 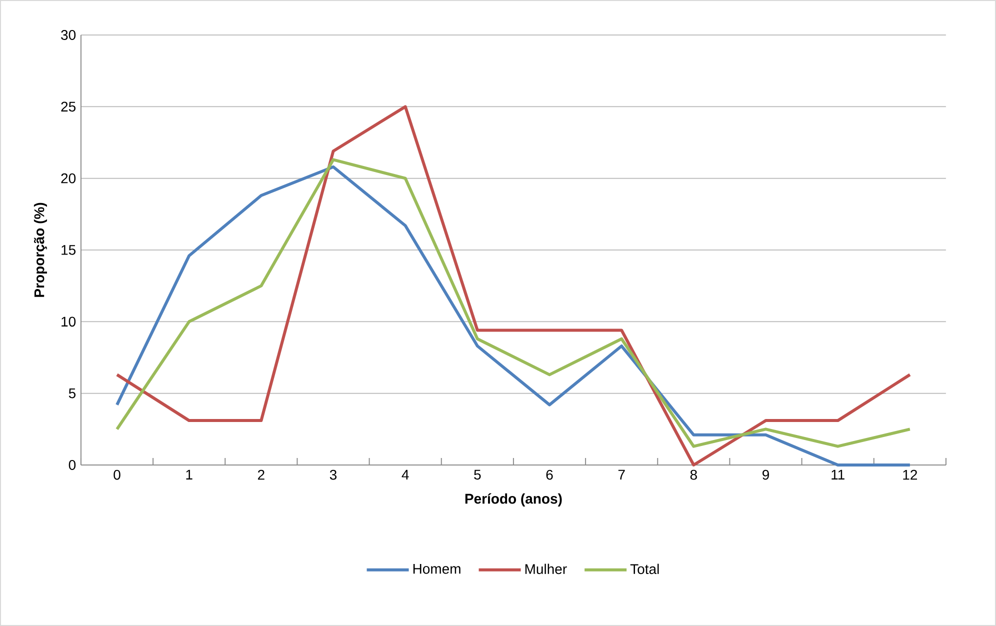 What do you see at coordinates (261, 475) in the screenshot?
I see `x-tick-label: 2` at bounding box center [261, 475].